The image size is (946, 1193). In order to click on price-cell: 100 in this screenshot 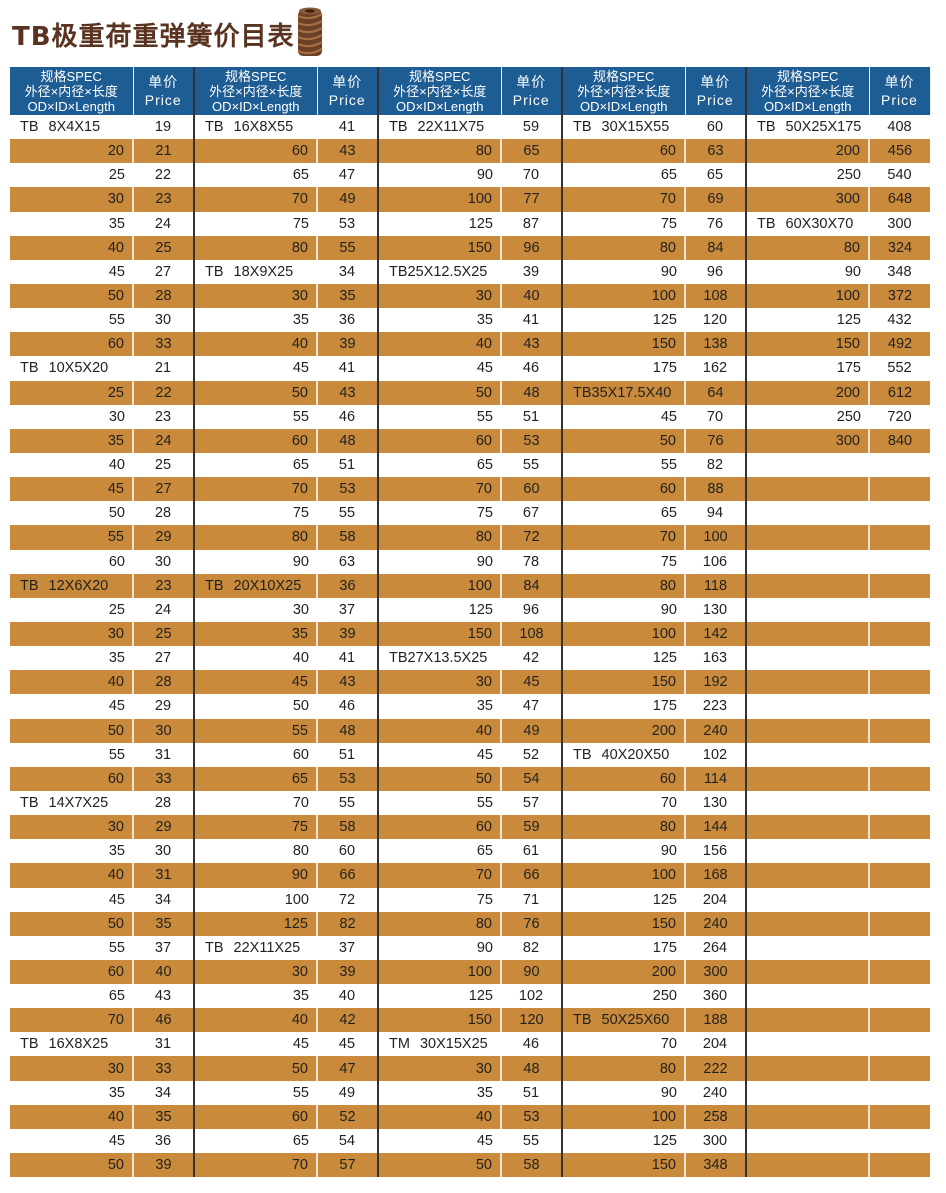, I will do `click(716, 537)`.